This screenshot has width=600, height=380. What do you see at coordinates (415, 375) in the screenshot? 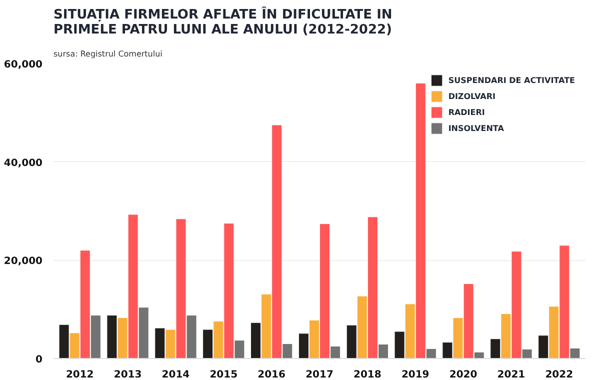
I see `x-tick-label: 2019` at bounding box center [415, 375].